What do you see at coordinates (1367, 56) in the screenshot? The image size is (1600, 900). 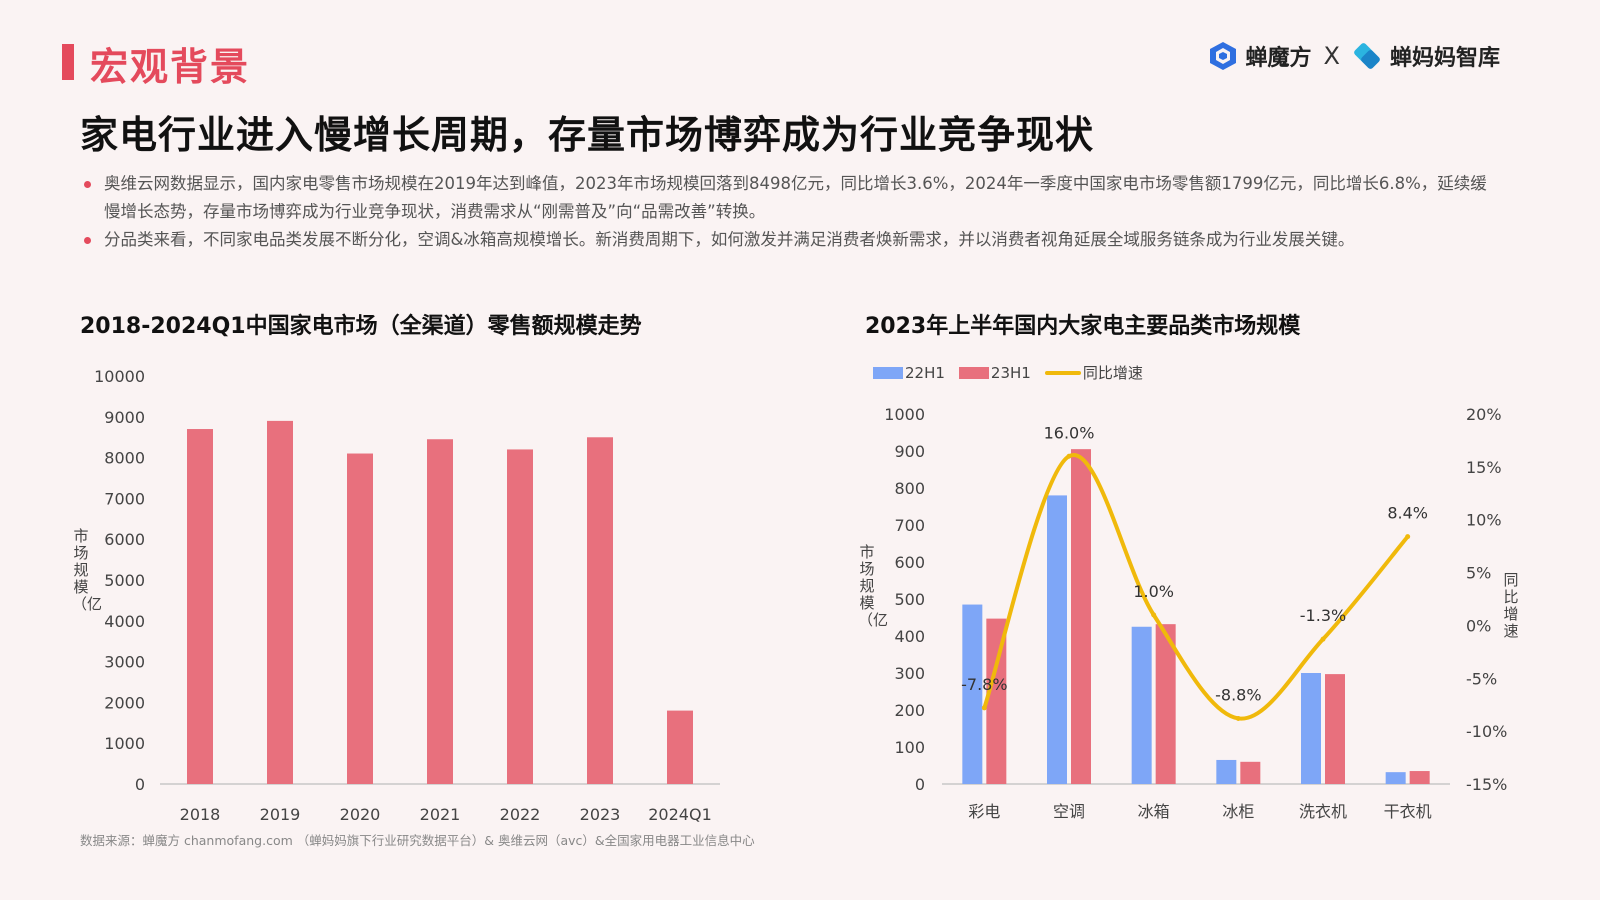 I see `chanmama-logo-icon` at bounding box center [1367, 56].